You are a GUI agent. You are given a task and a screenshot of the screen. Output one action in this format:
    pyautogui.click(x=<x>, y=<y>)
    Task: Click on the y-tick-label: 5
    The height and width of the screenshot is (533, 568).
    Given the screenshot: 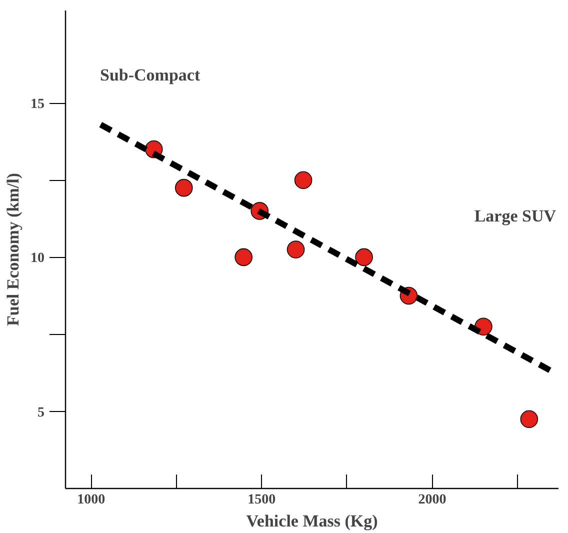 What is the action you would take?
    pyautogui.click(x=41, y=412)
    